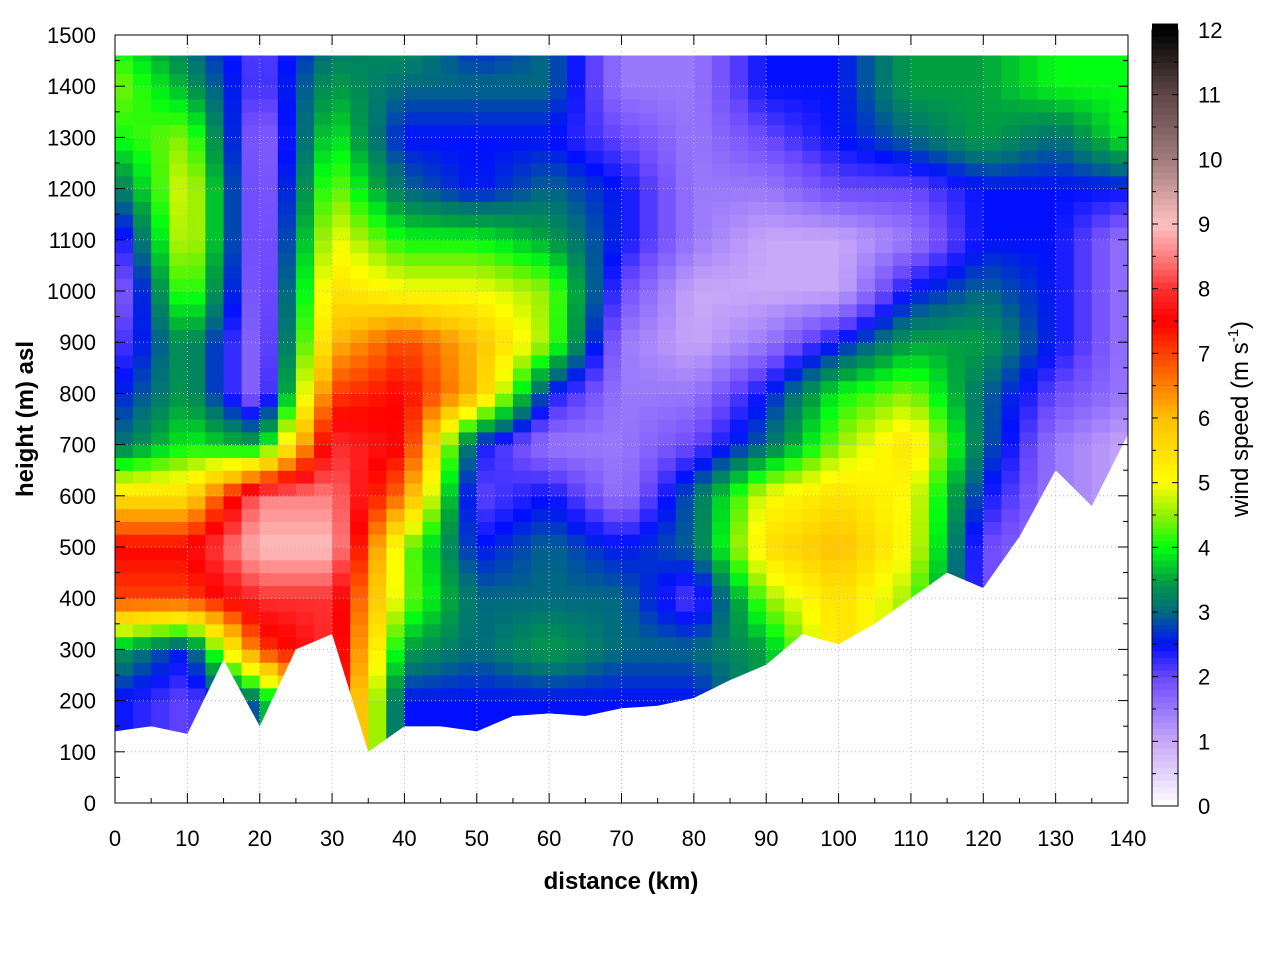 This screenshot has height=965, width=1280. Describe the element at coordinates (1055, 838) in the screenshot. I see `x-tick-label: 130` at that location.